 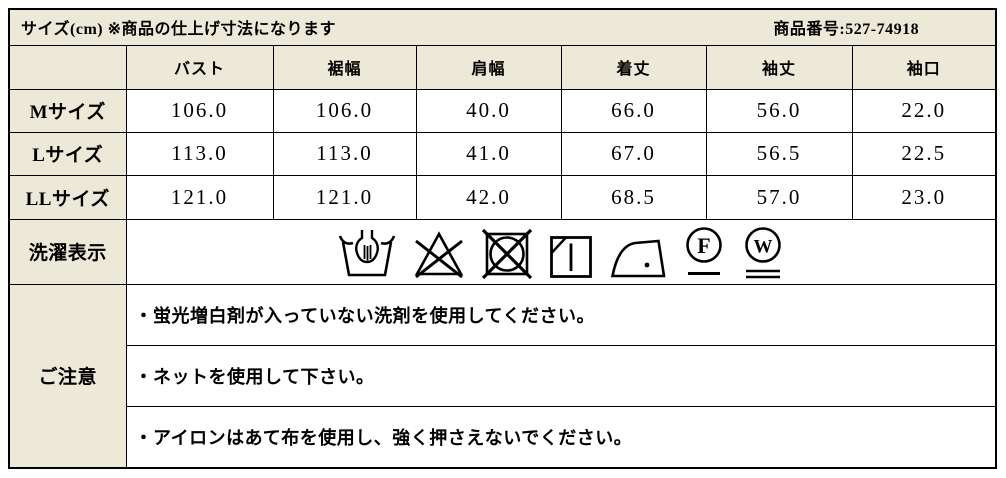 What do you see at coordinates (924, 197) in the screenshot?
I see `size-value: 23.0` at bounding box center [924, 197].